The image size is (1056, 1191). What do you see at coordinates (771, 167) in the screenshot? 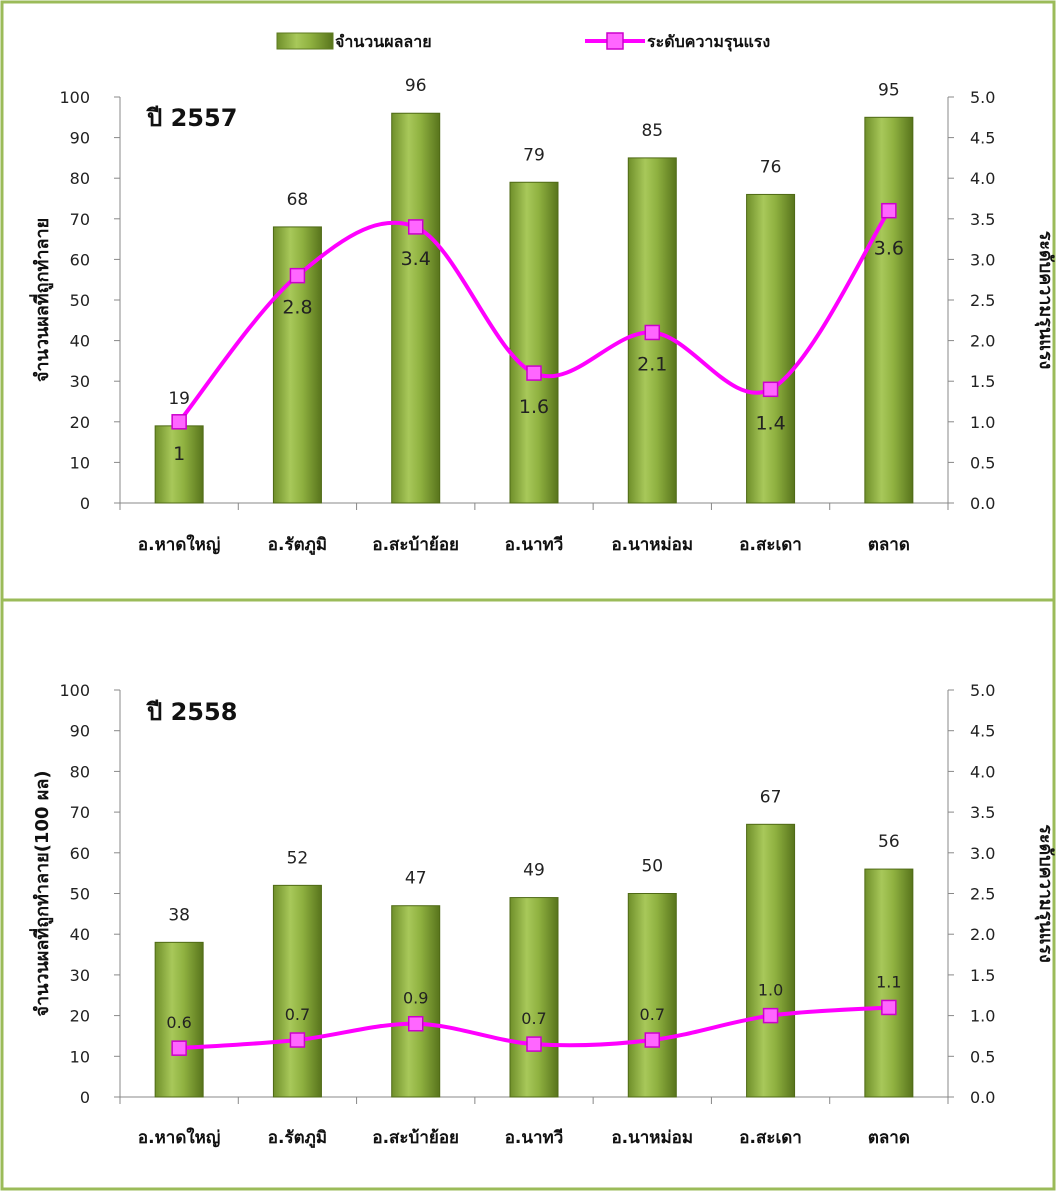
I see `bar-value-label: 76` at bounding box center [771, 167].